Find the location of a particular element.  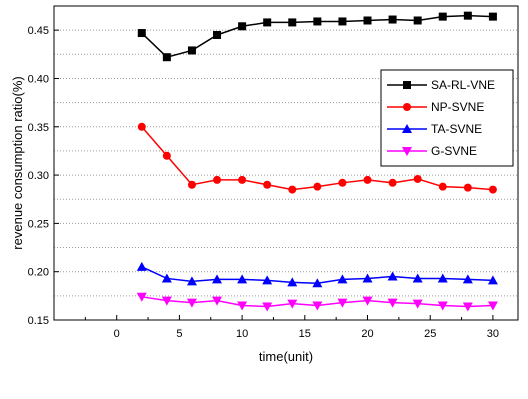

legend-item: NP-SVNE is located at coordinates (435, 107).